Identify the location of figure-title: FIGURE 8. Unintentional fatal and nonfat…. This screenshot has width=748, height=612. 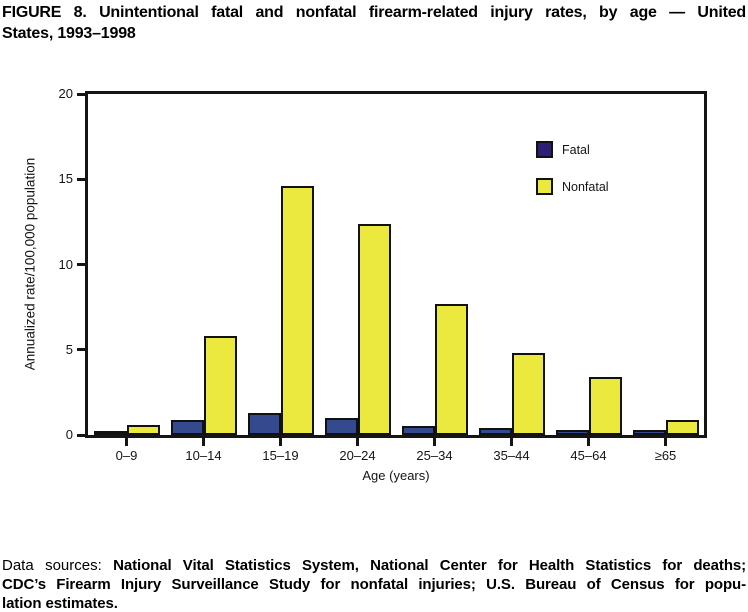
(374, 23).